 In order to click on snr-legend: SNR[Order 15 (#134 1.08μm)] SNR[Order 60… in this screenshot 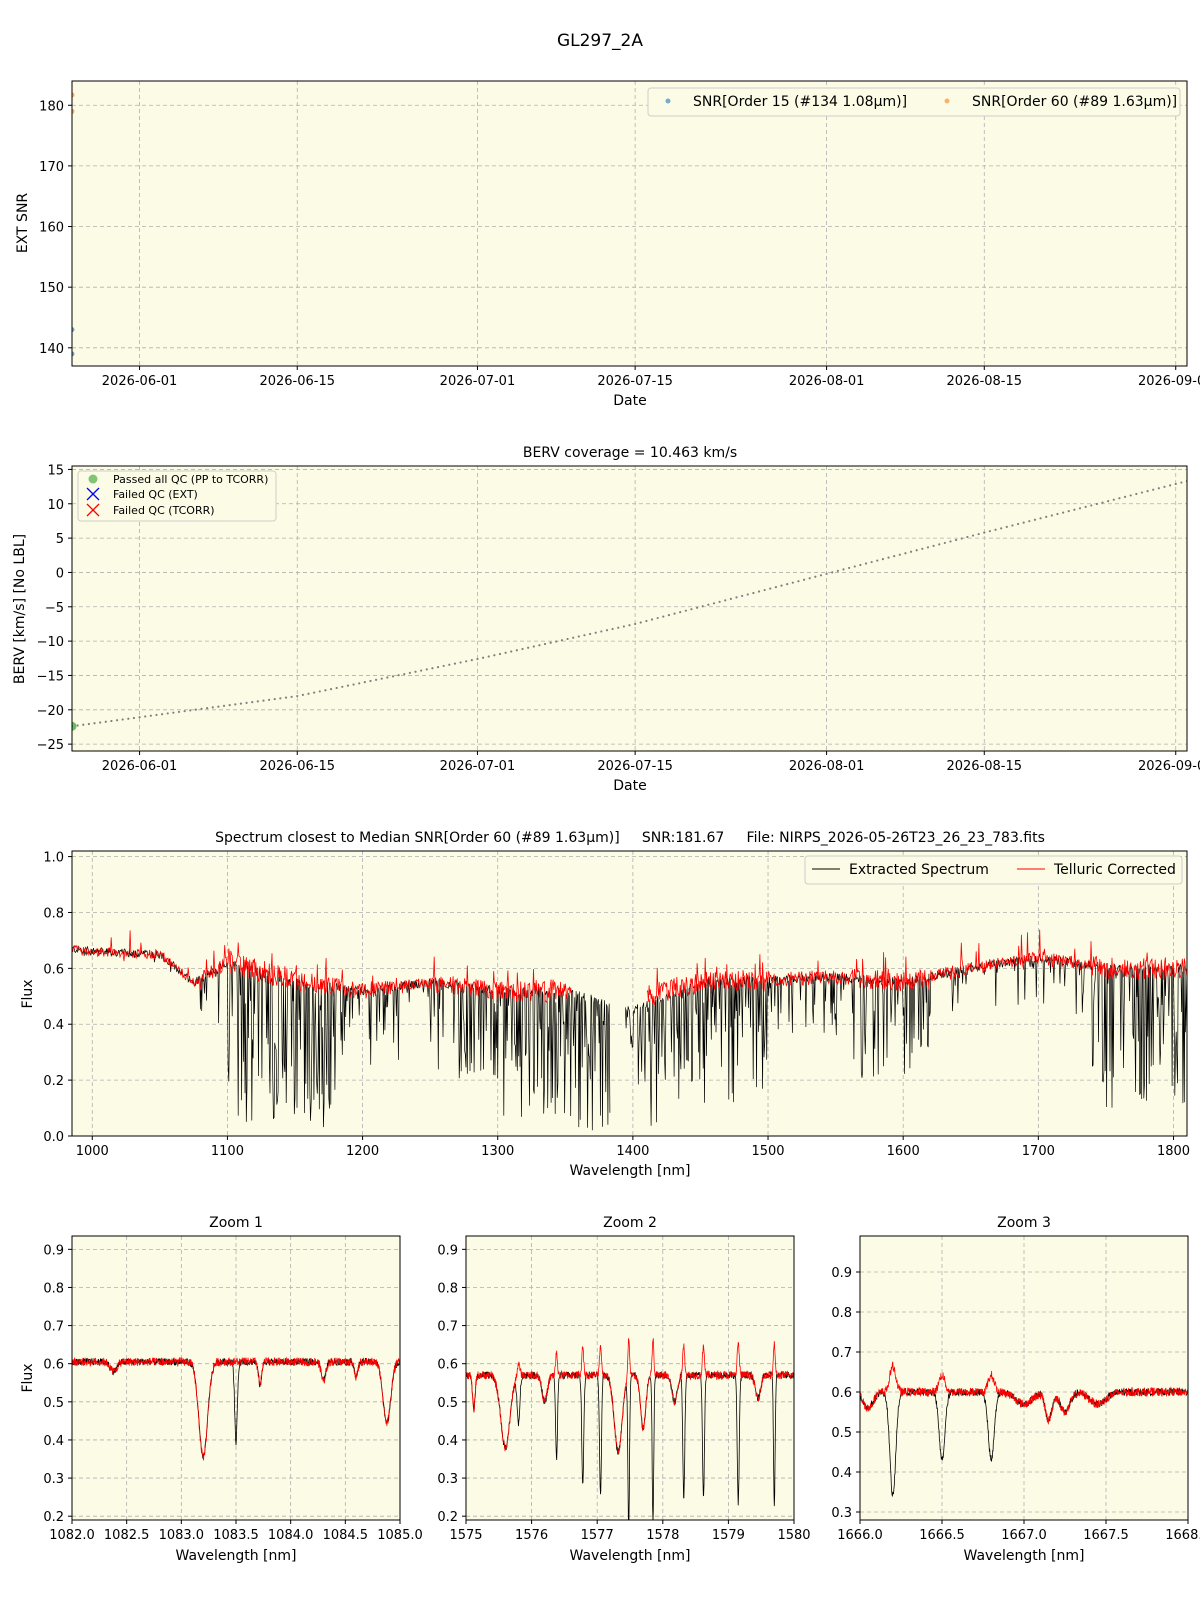, I will do `click(914, 102)`.